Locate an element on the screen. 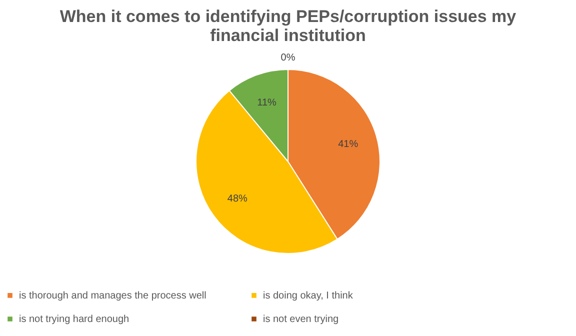 The image size is (576, 336). legend-label: is not even trying is located at coordinates (301, 319).